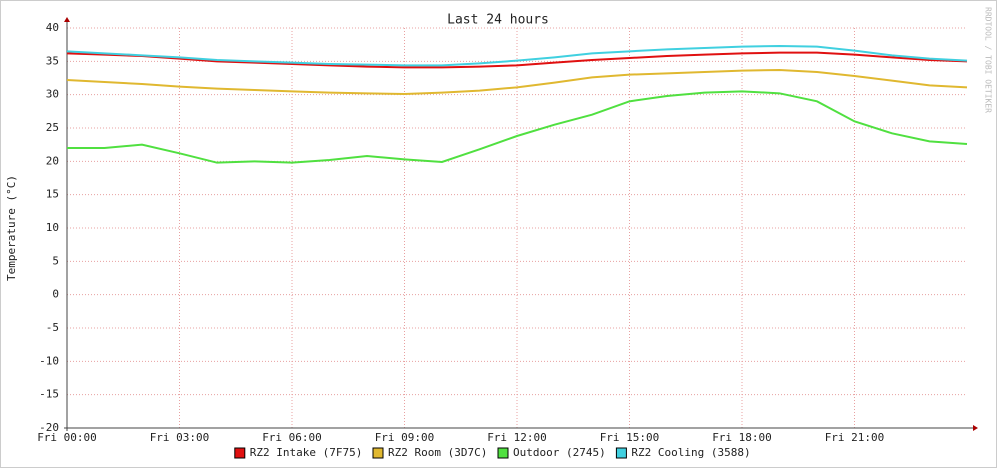 The image size is (997, 468). What do you see at coordinates (306, 452) in the screenshot?
I see `legend-label: RZ2 Intake (7F75)` at bounding box center [306, 452].